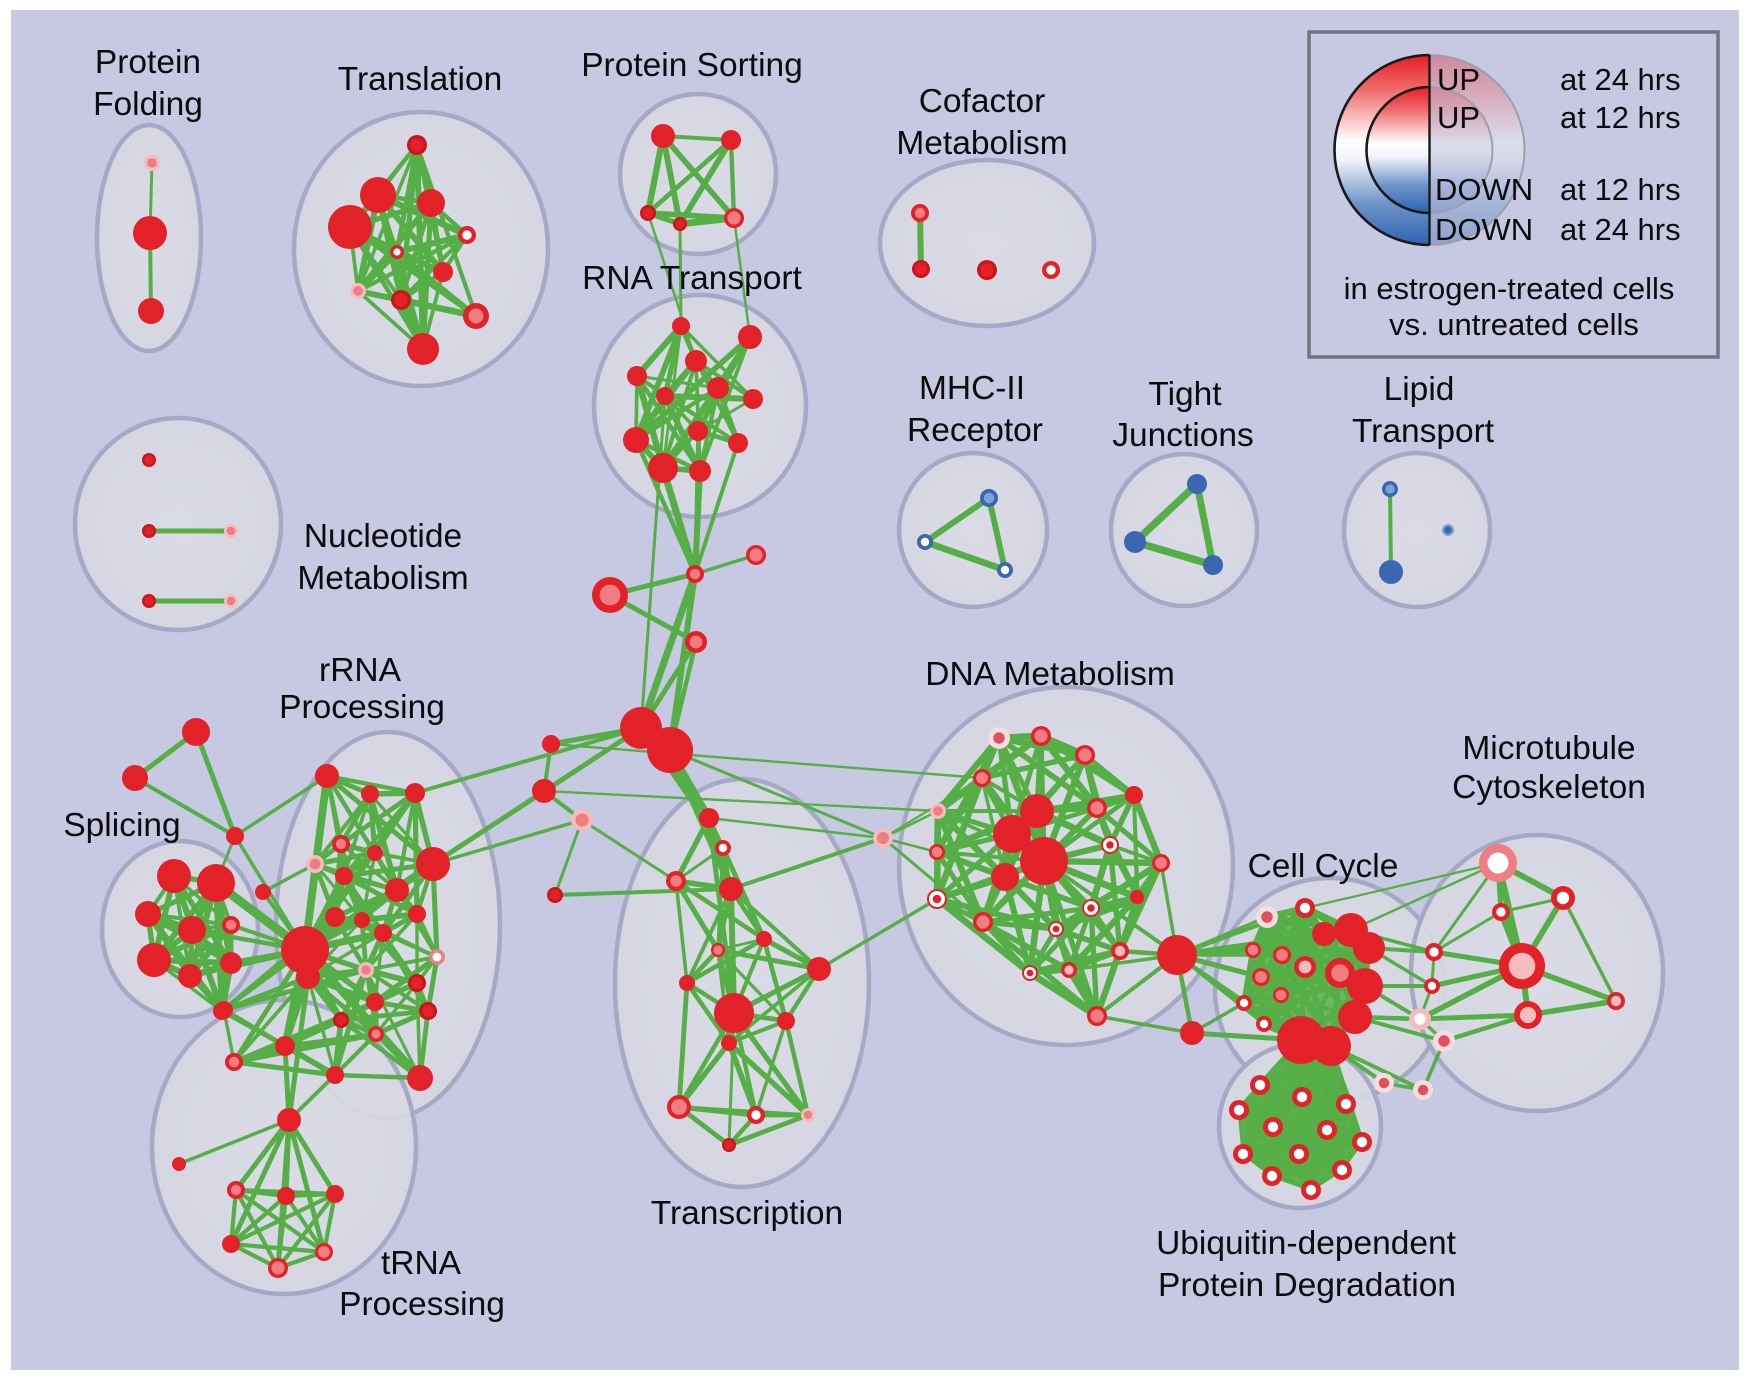  Describe the element at coordinates (148, 104) in the screenshot. I see `svg-text: Folding` at that location.